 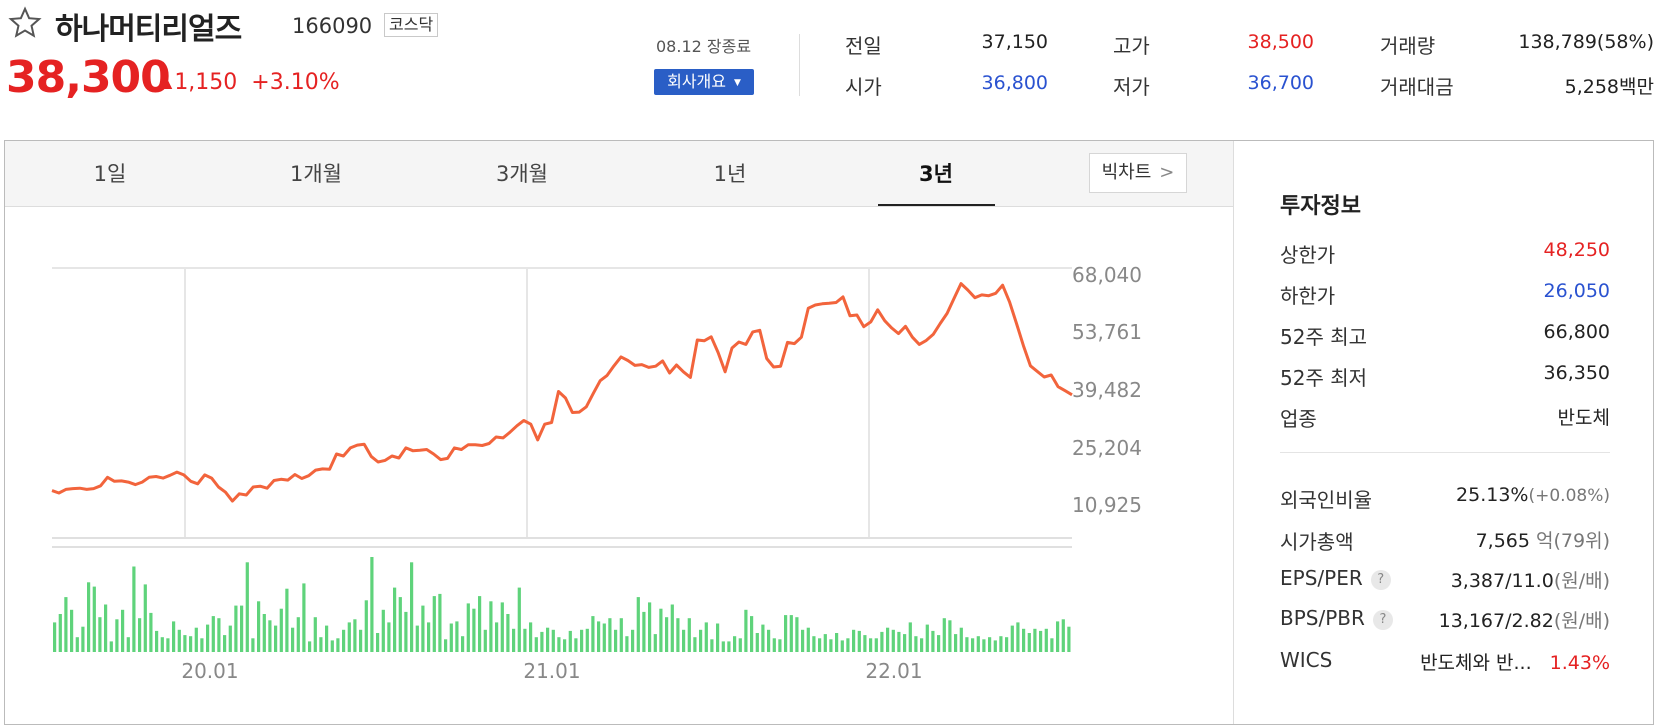 I want to click on market-cap-value: 7,565 억(79위), so click(x=1543, y=539).